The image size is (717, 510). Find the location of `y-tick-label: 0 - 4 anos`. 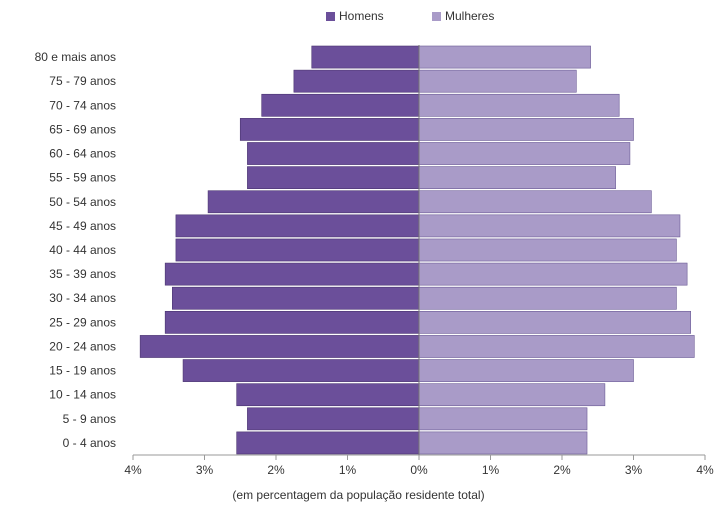

y-tick-label: 0 - 4 anos is located at coordinates (89, 443).